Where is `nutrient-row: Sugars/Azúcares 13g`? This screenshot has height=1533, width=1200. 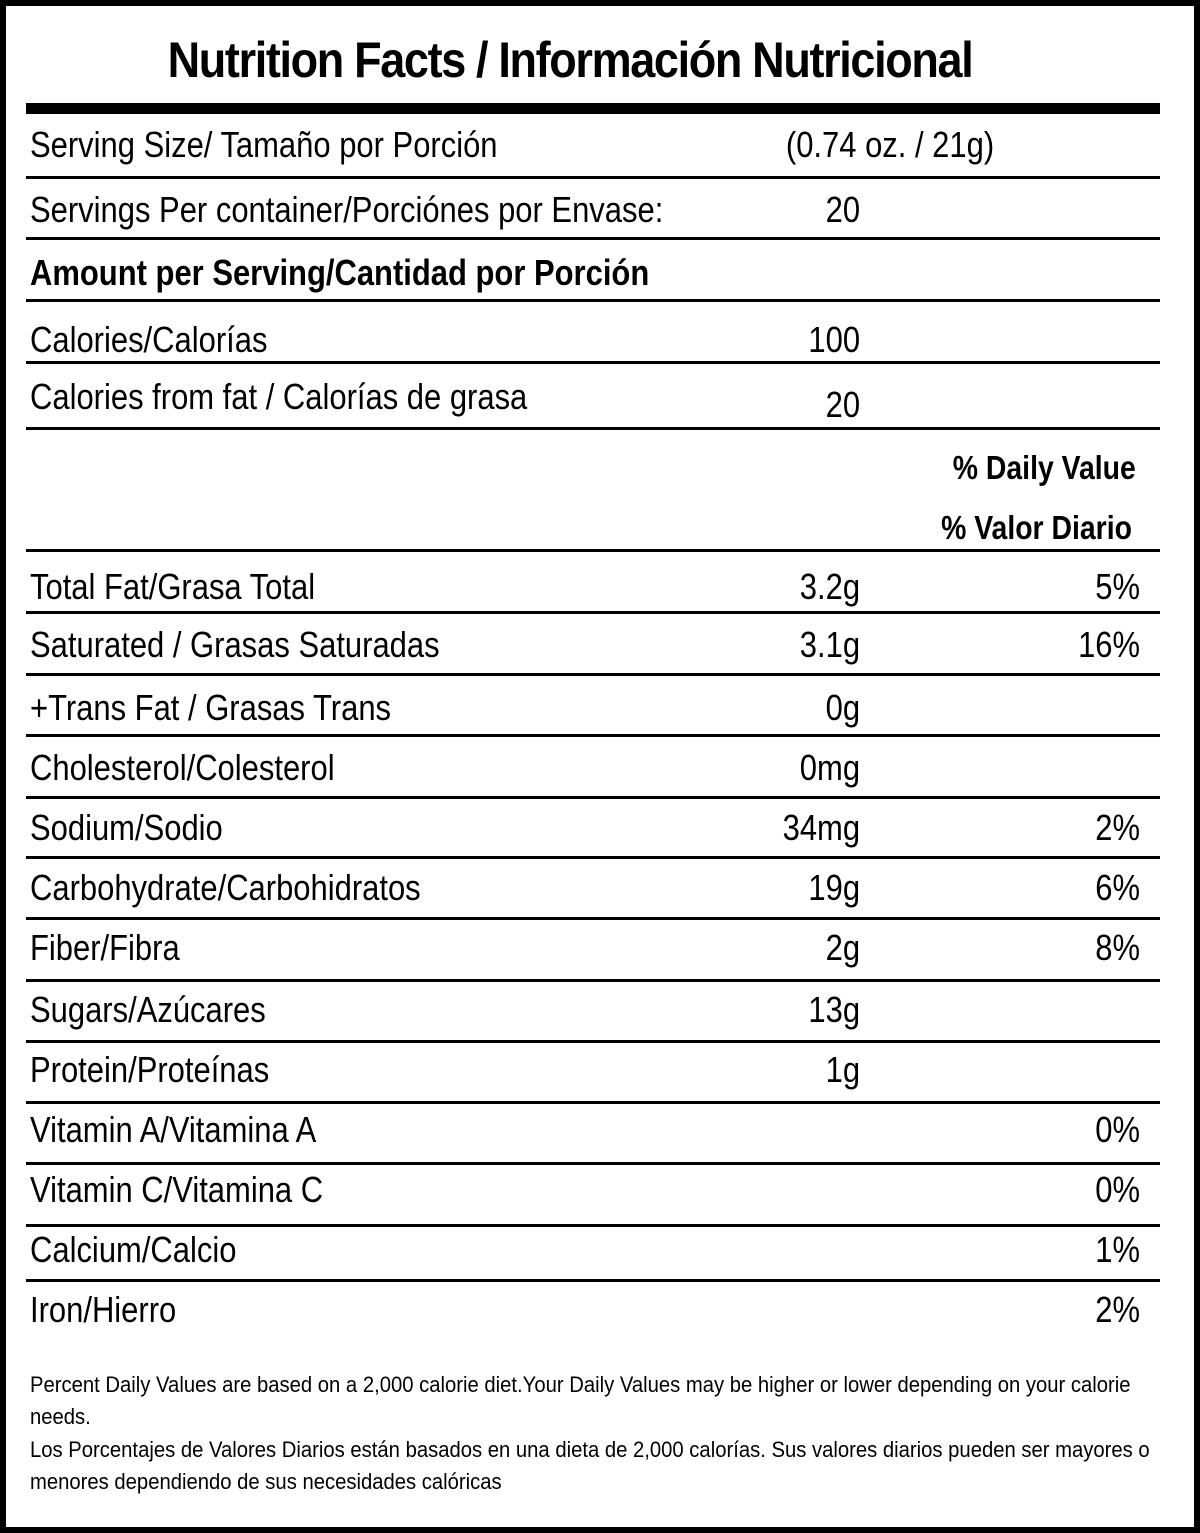 nutrient-row: Sugars/Azúcares 13g is located at coordinates (600, 1010).